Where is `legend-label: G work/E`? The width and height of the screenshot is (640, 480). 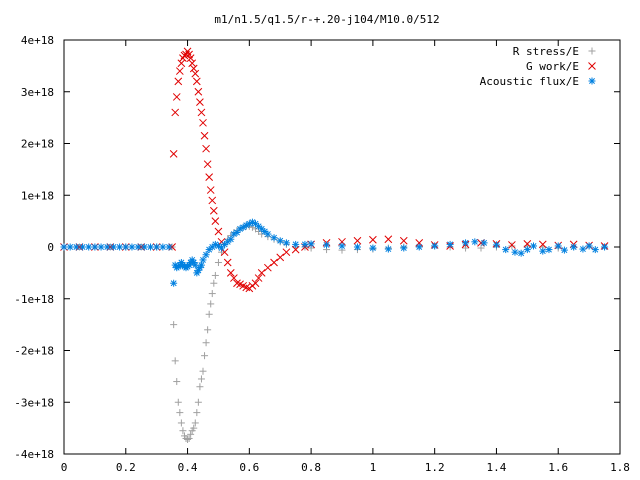
legend-label: G work/E is located at coordinates (552, 66).